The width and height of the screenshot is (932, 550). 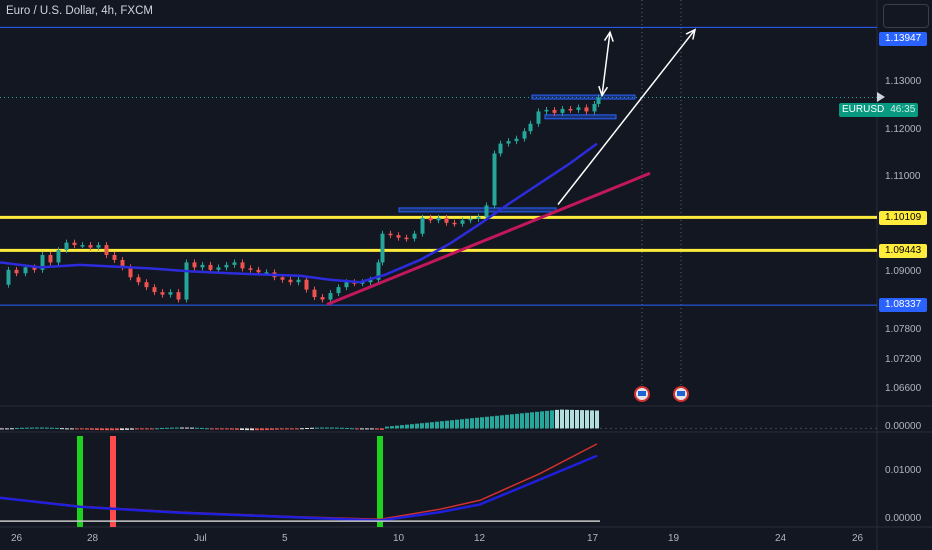 What do you see at coordinates (903, 426) in the screenshot?
I see `histogram-tick: 0.00000` at bounding box center [903, 426].